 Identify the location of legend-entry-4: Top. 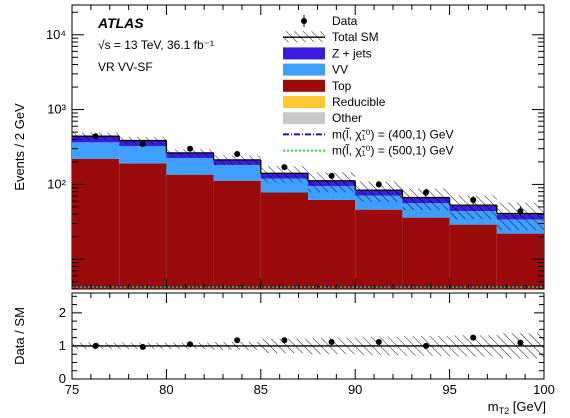
(317, 86).